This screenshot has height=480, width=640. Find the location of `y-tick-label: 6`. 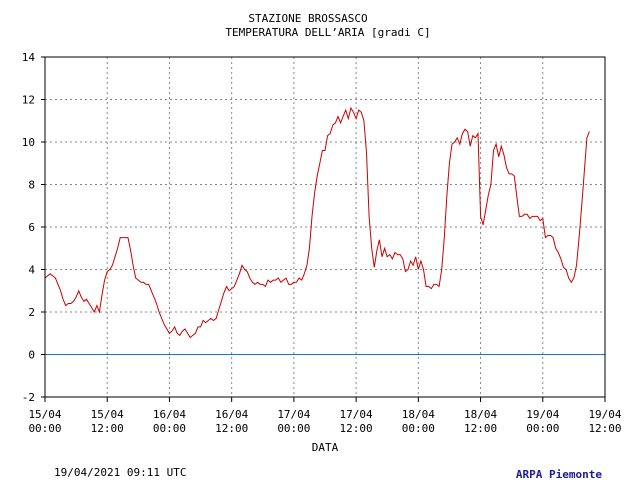

y-tick-label: 6 is located at coordinates (31, 227).